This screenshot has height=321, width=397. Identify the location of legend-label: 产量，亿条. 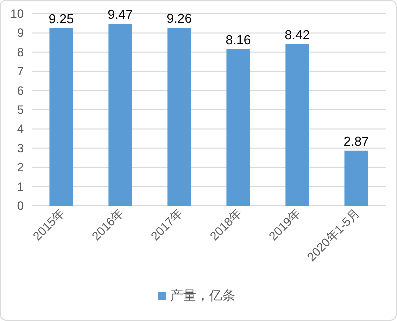
(203, 295).